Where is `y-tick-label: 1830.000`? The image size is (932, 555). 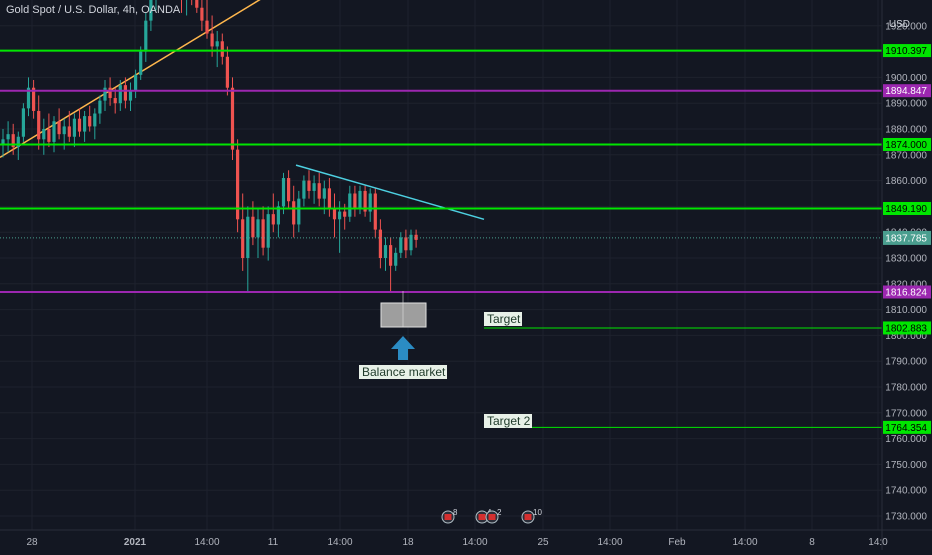 y-tick-label: 1830.000 is located at coordinates (906, 259).